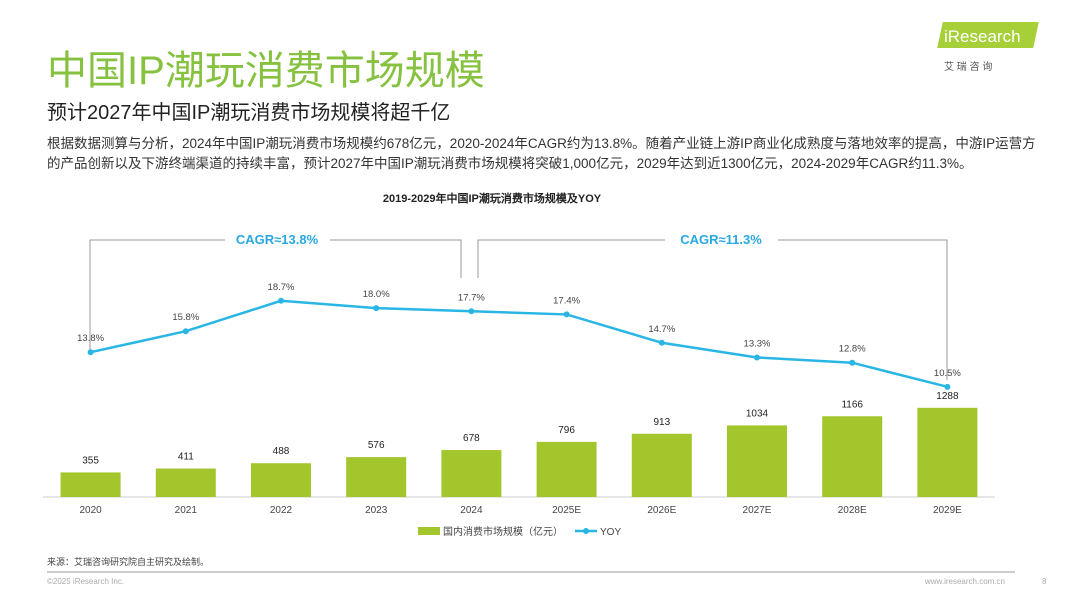  I want to click on title: 中国IP潮玩消费市场规模, so click(266, 71).